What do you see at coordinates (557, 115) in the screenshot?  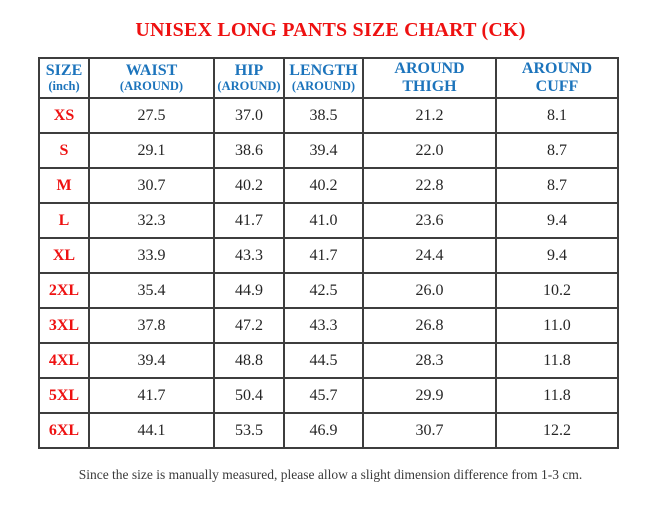 I see `cuff-value: 8.1` at bounding box center [557, 115].